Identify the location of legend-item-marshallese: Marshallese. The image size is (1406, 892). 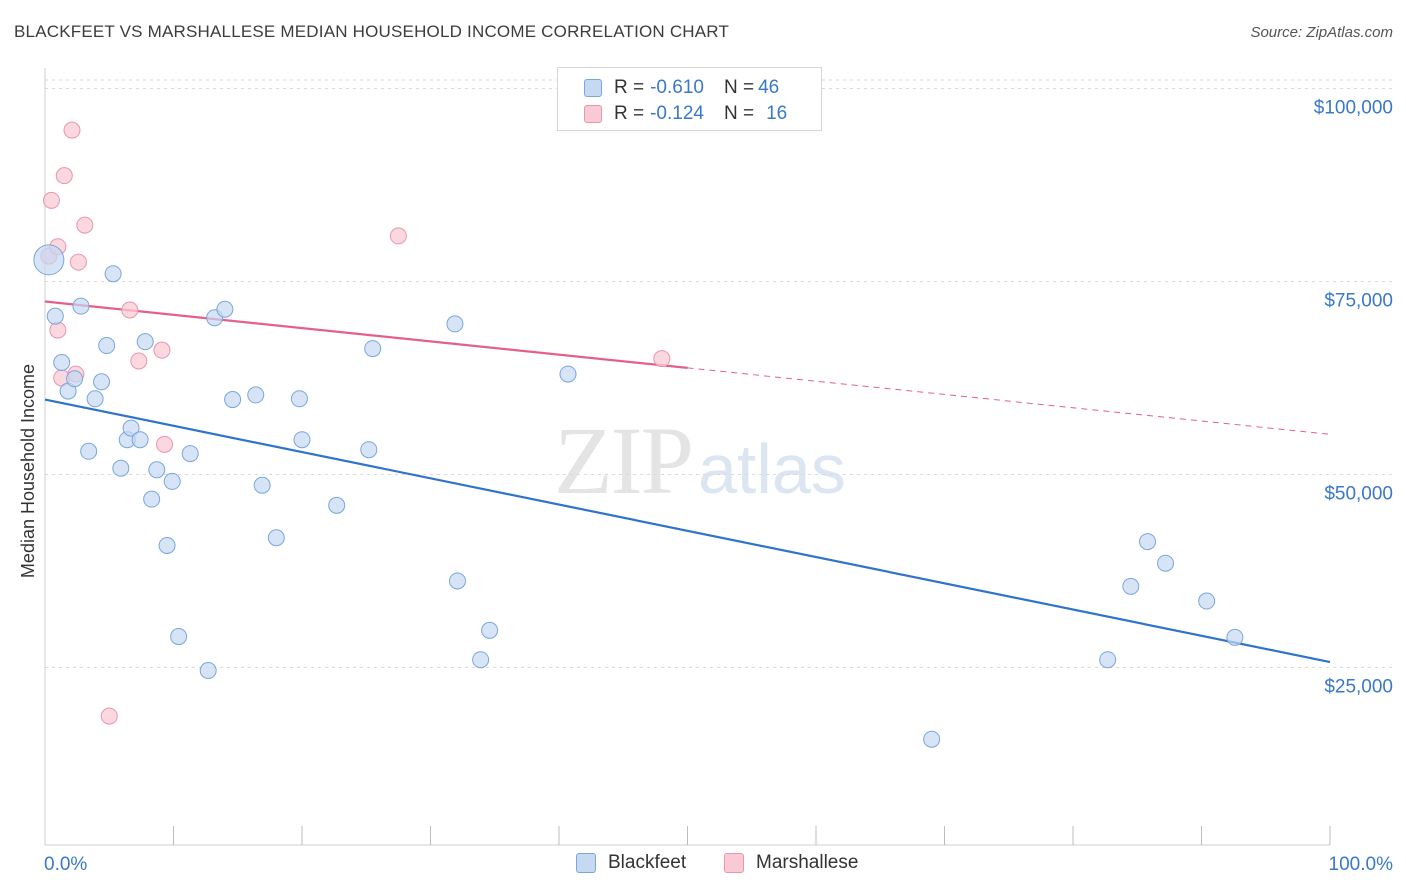
(791, 863).